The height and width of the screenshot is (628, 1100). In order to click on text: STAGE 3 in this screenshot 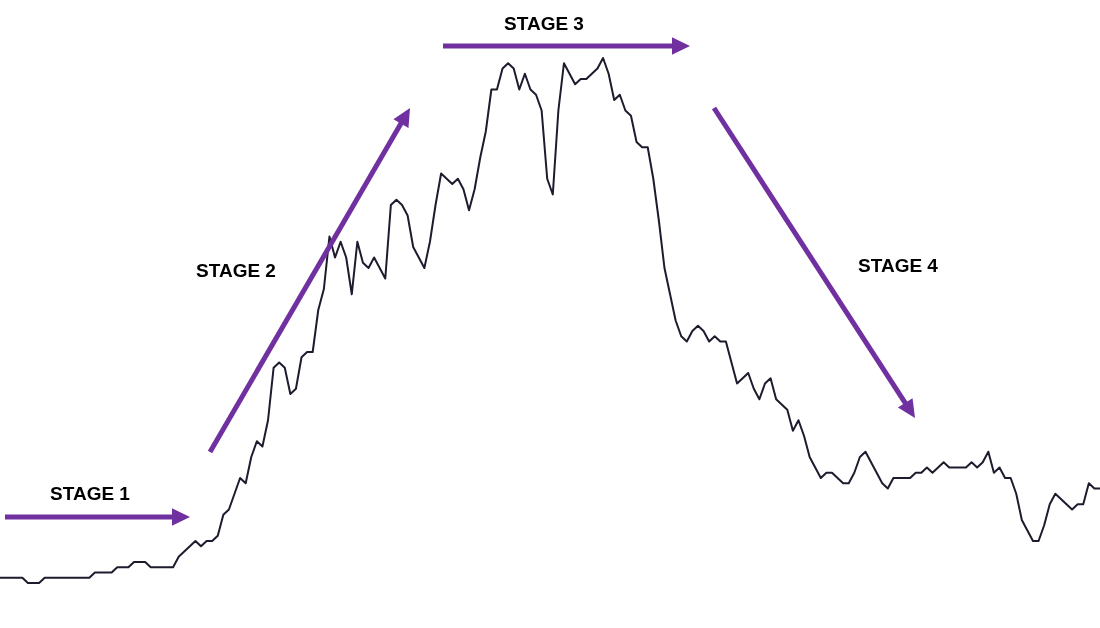, I will do `click(544, 23)`.